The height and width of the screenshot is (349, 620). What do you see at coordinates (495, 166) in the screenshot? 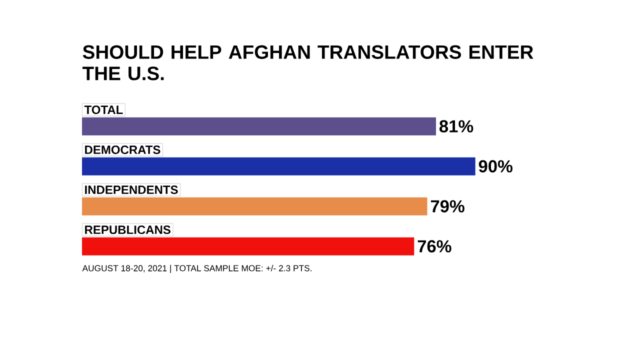
I see `data-label: 90%` at bounding box center [495, 166].